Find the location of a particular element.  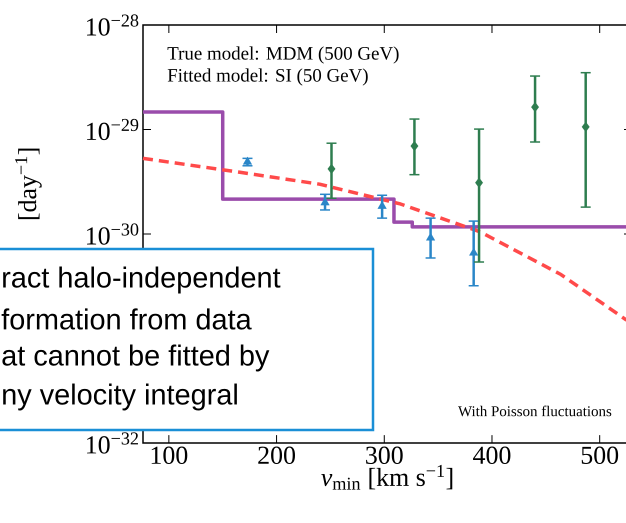

annotation: Fitted model: SI (50 GeV) is located at coordinates (268, 77).